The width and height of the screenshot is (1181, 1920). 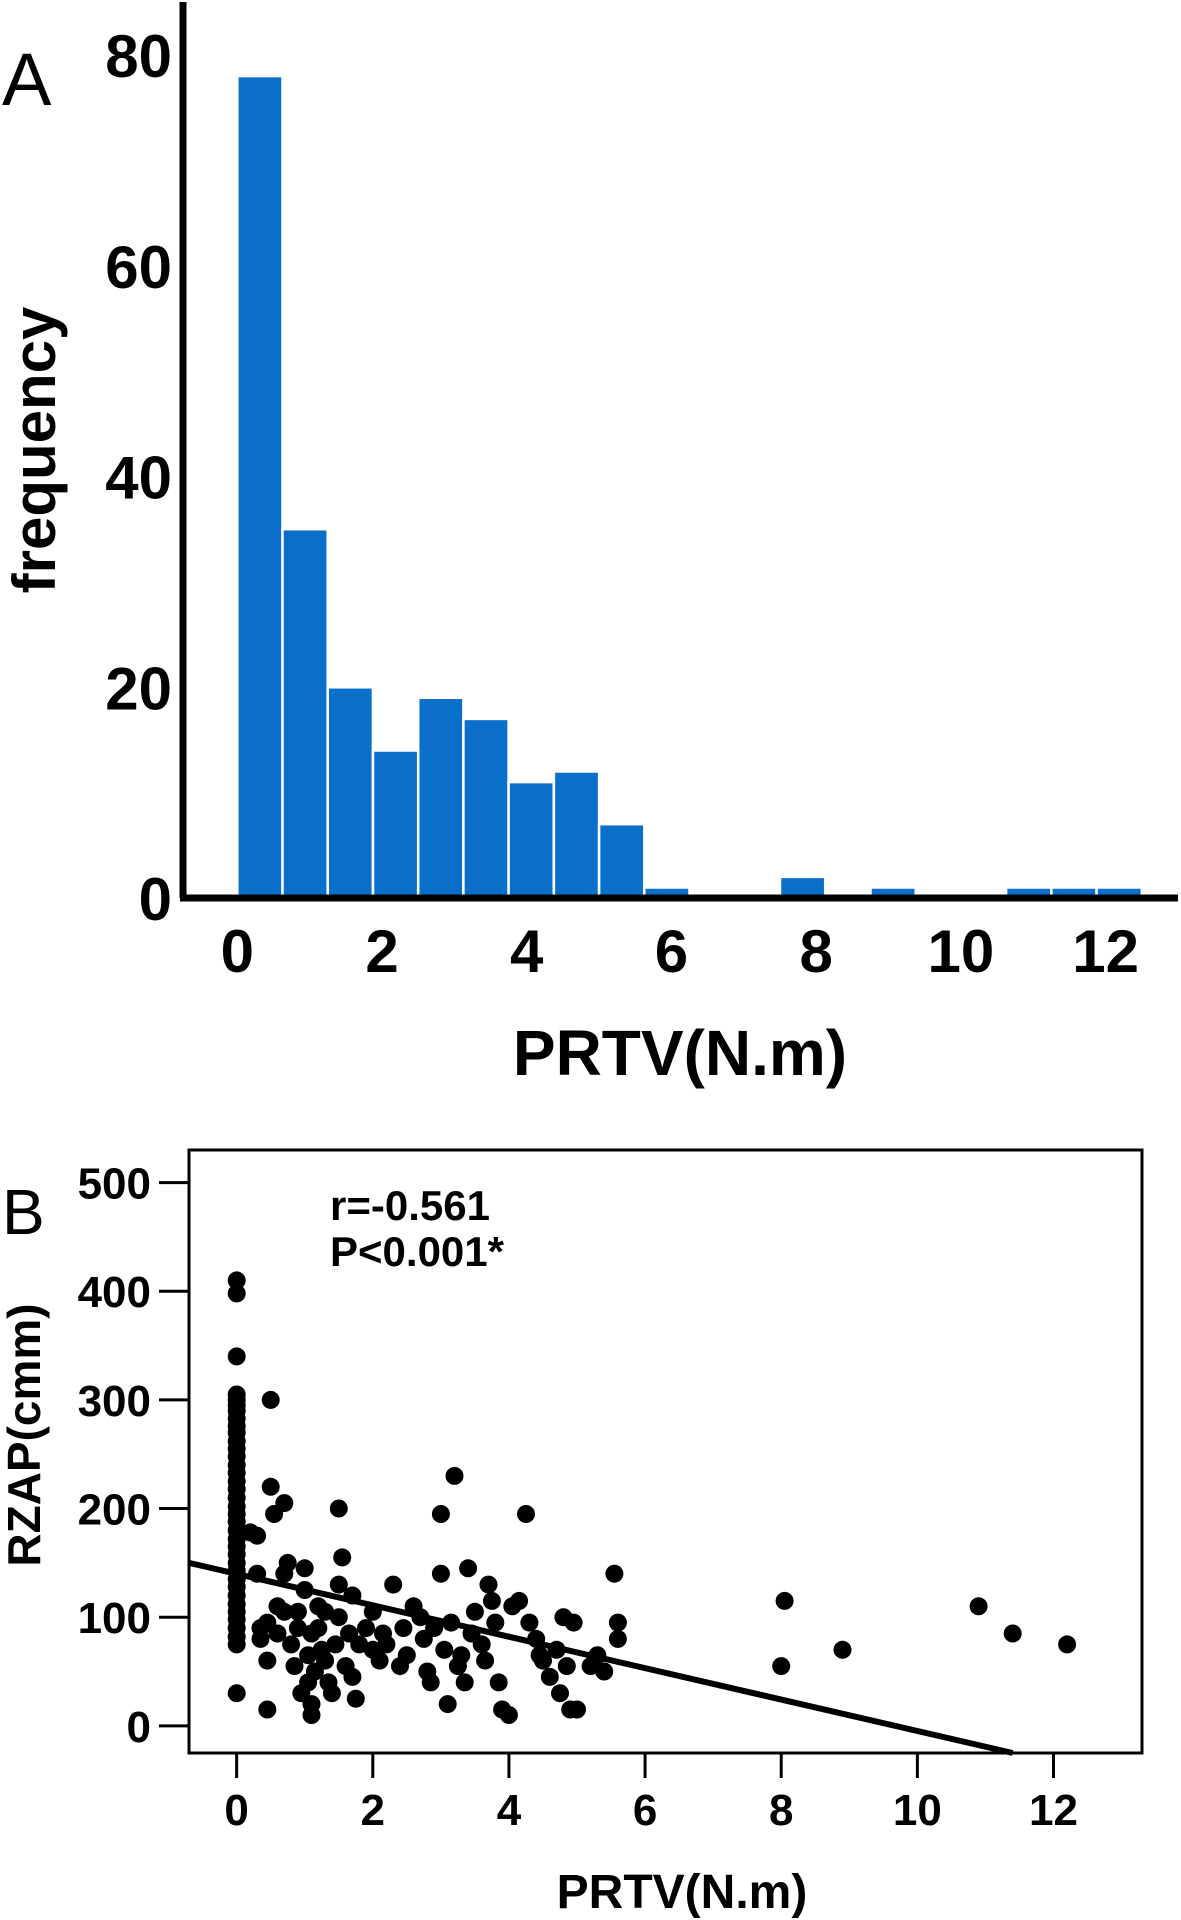 What do you see at coordinates (34, 449) in the screenshot?
I see `y-axis-title: frequency` at bounding box center [34, 449].